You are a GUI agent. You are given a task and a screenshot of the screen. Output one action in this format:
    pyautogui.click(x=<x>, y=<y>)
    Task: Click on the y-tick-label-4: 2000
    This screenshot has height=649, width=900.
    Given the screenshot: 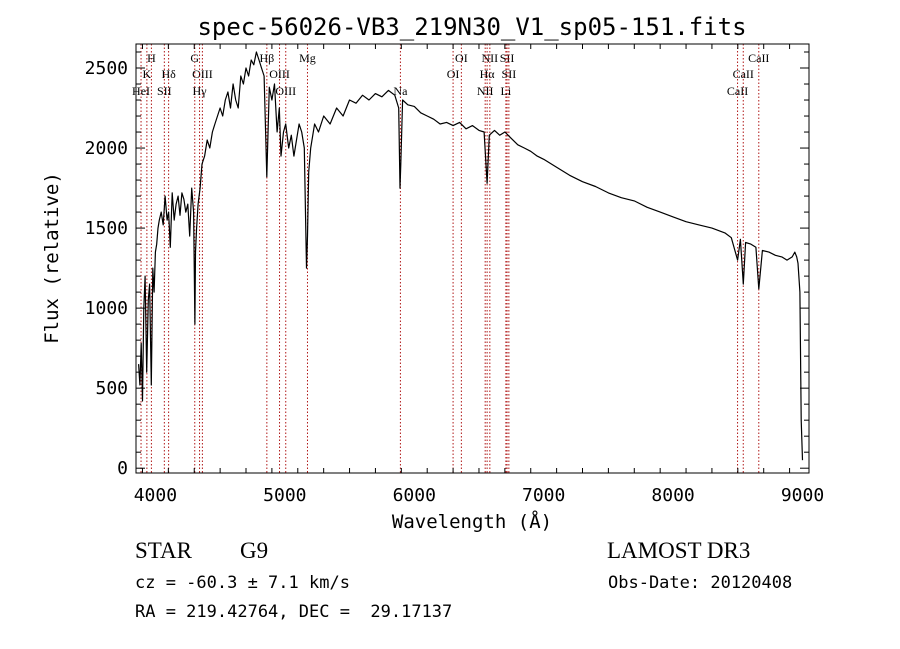 What is the action you would take?
    pyautogui.click(x=106, y=148)
    